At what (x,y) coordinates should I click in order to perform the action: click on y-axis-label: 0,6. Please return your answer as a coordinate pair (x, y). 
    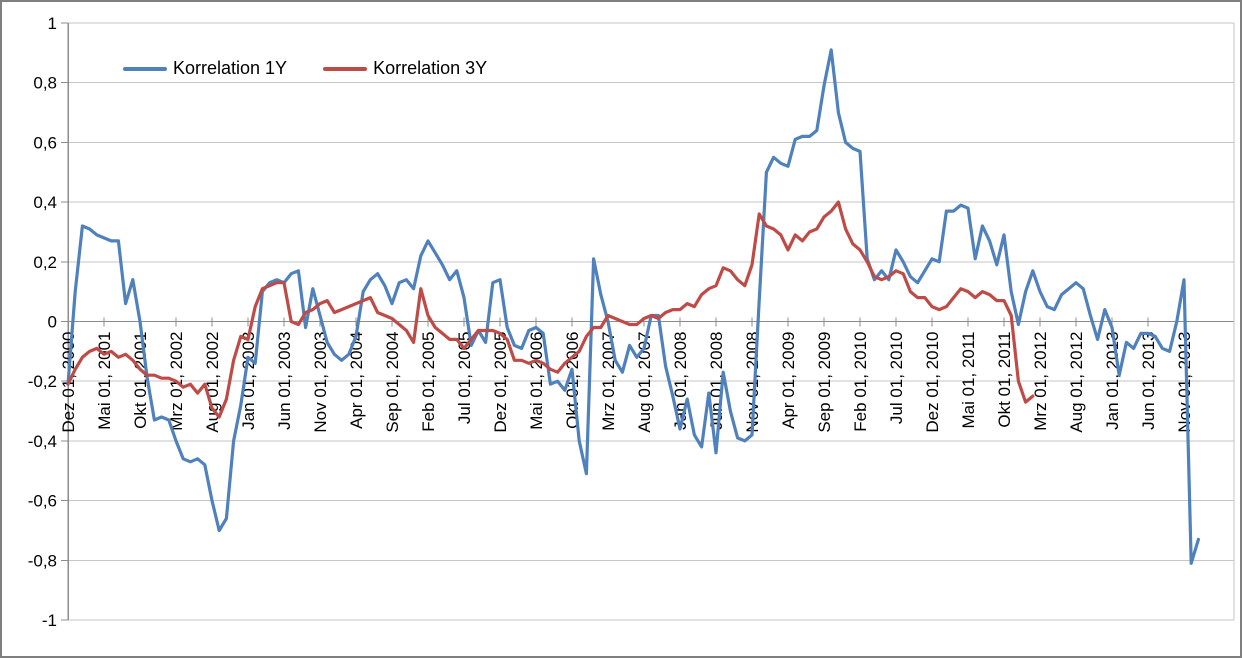
    Looking at the image, I should click on (45, 142).